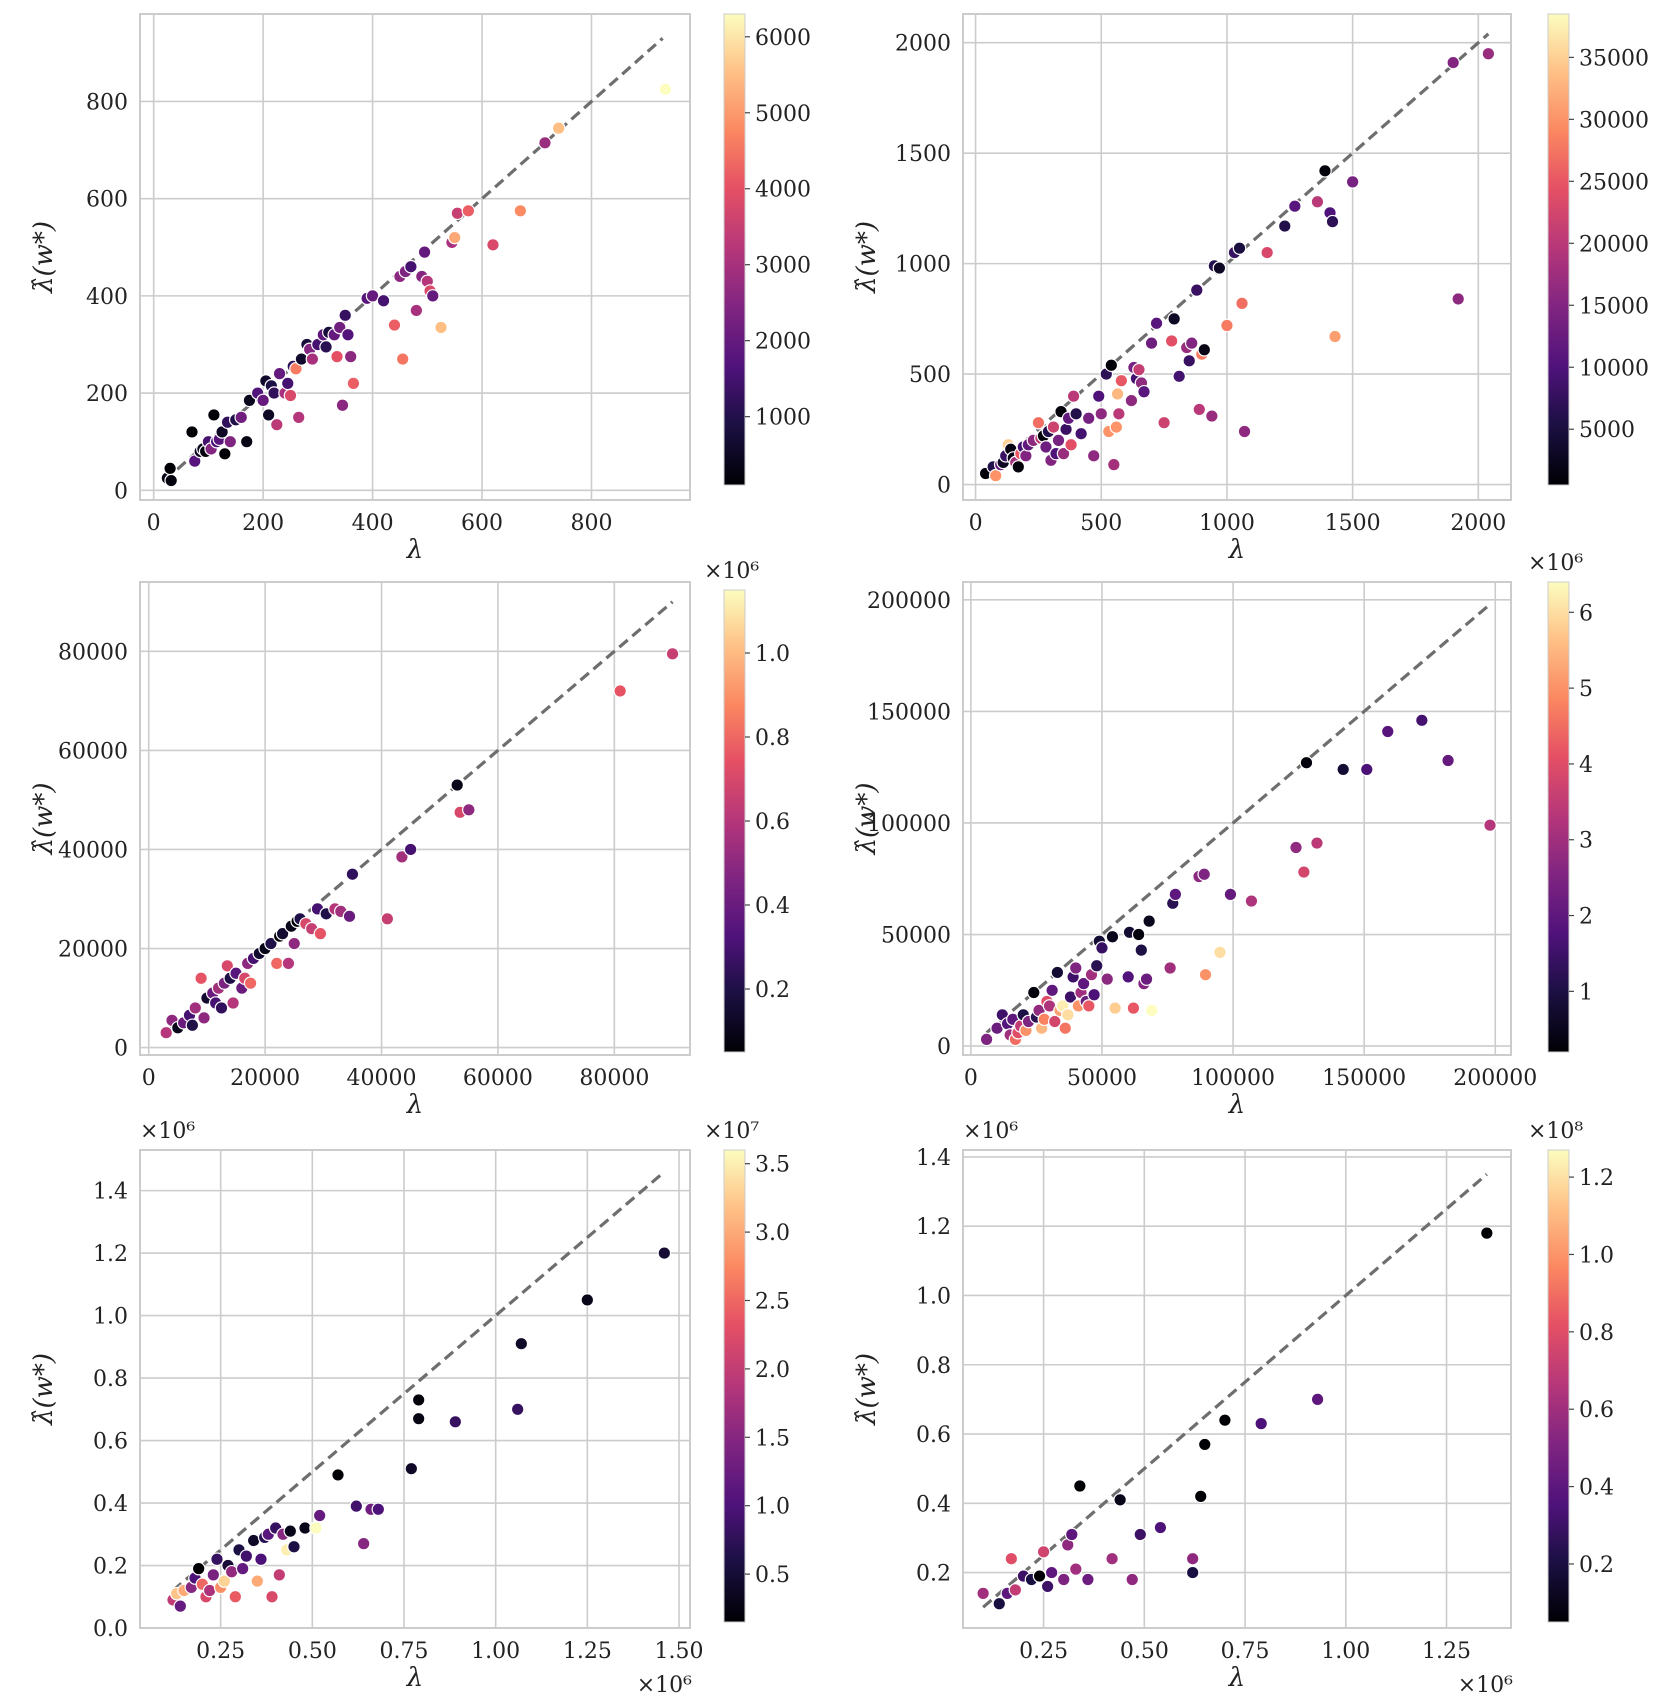 The width and height of the screenshot is (1661, 1700). Describe the element at coordinates (110, 1317) in the screenshot. I see `y-tick-label: 1.0` at that location.